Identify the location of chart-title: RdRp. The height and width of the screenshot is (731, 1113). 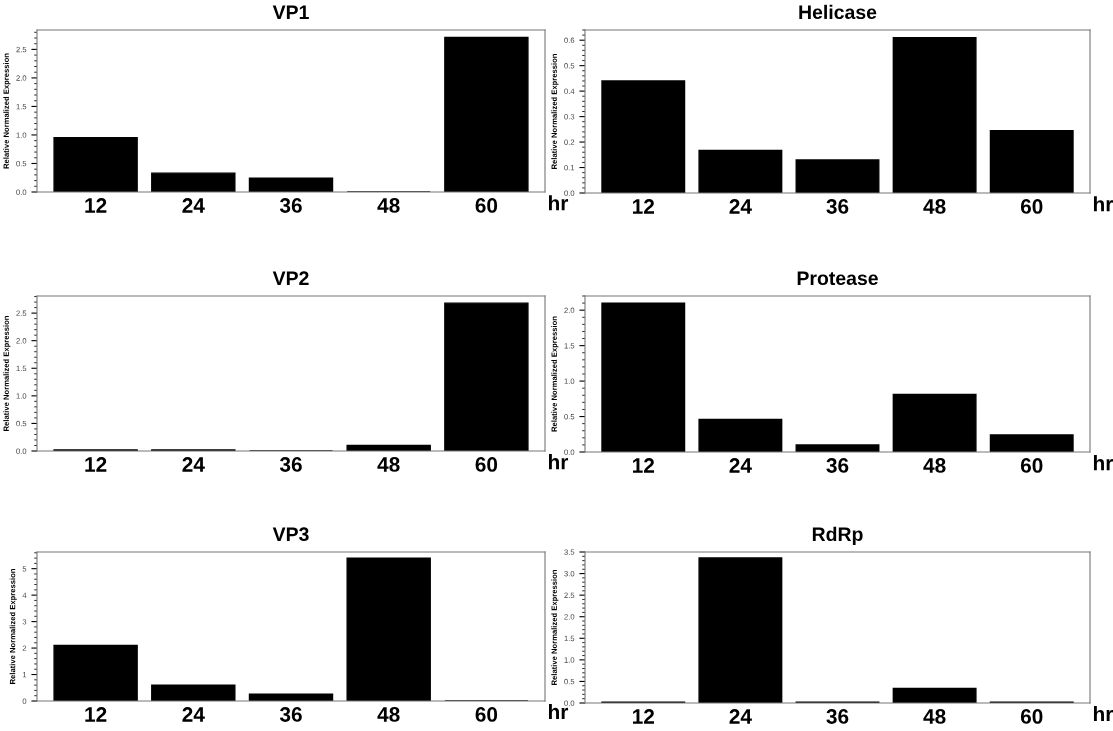
(837, 535).